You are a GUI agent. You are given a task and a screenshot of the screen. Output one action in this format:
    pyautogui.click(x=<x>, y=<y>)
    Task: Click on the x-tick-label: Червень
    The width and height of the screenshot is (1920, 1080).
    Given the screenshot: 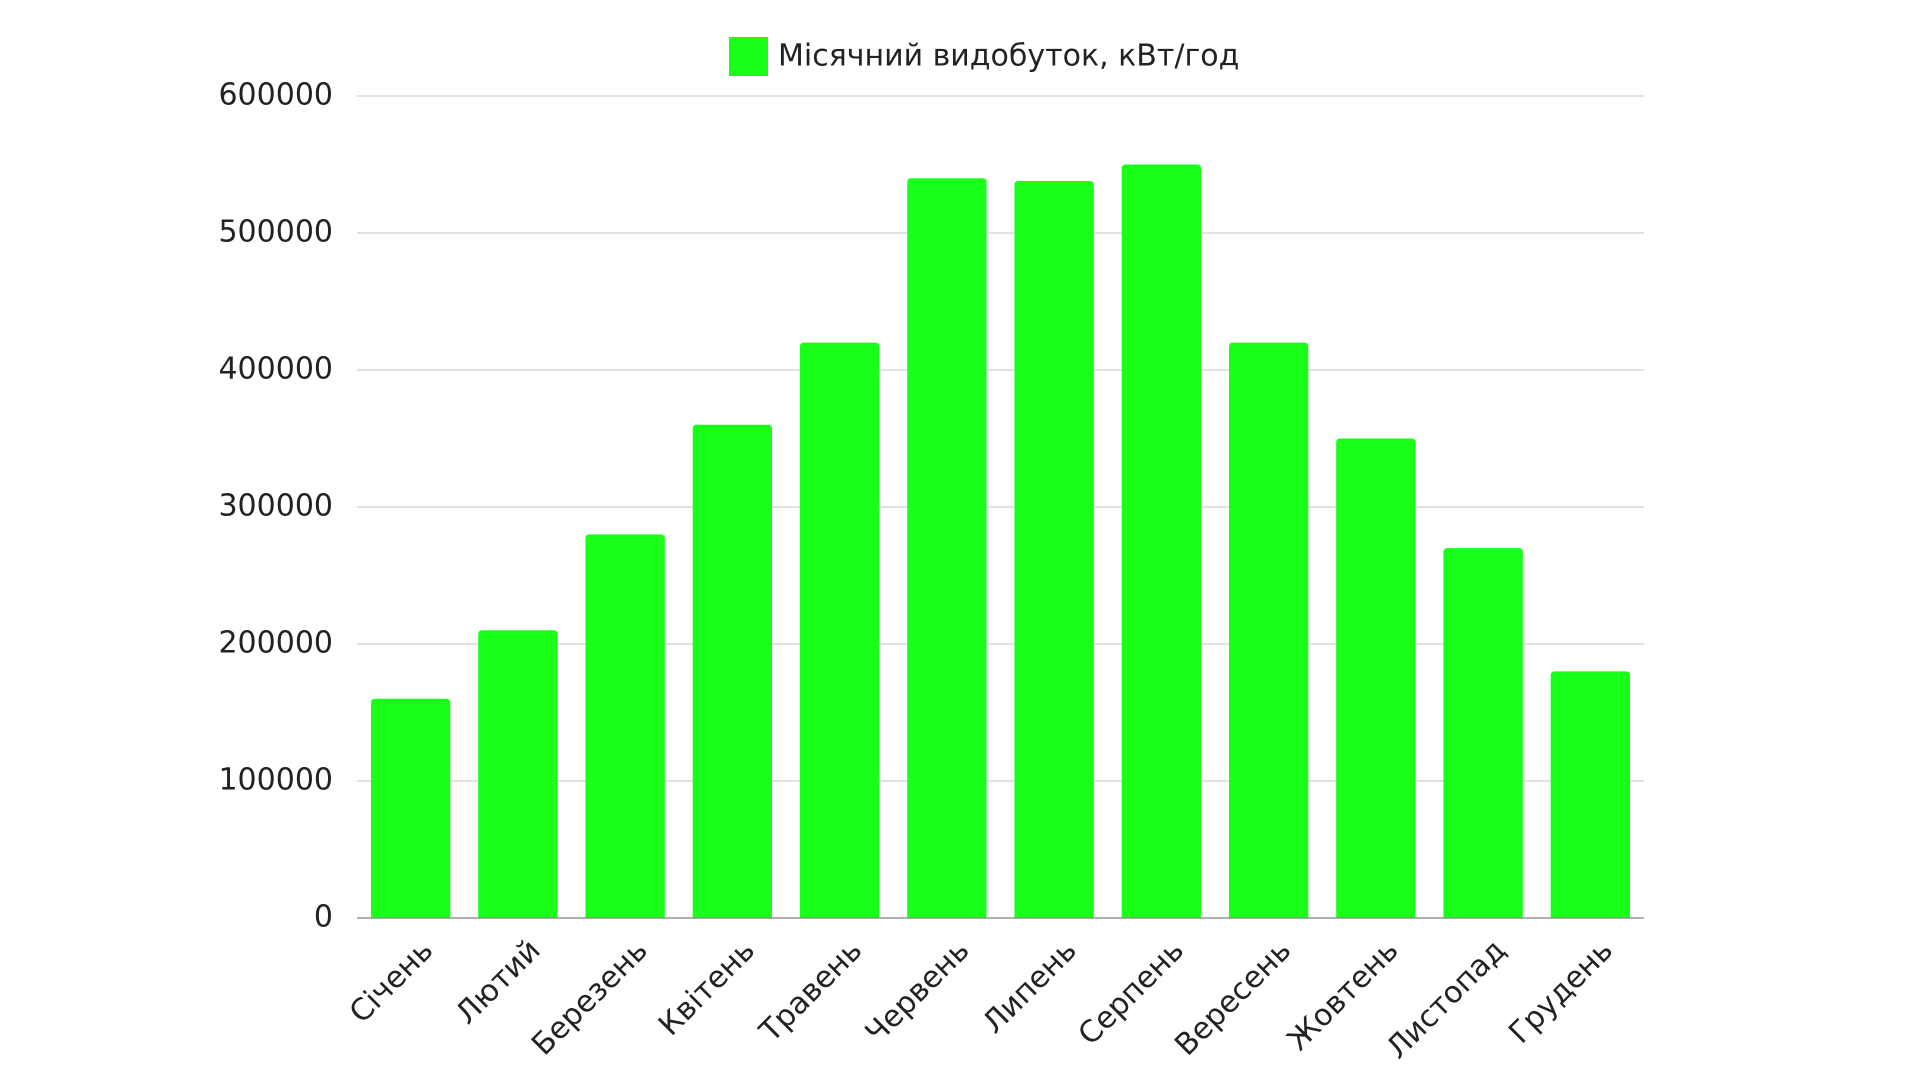 What is the action you would take?
    pyautogui.click(x=918, y=992)
    